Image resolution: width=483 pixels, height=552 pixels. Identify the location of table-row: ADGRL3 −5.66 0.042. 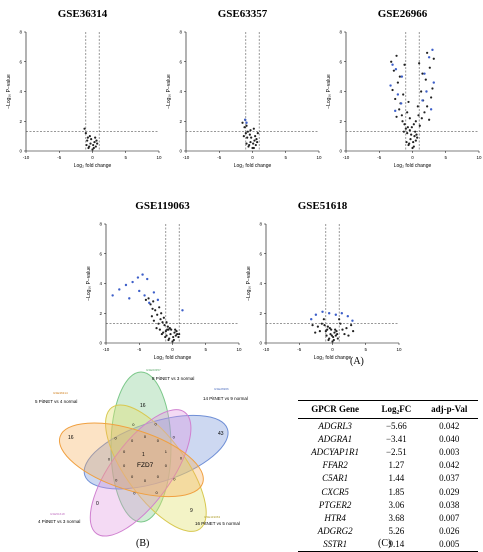
(388, 426).